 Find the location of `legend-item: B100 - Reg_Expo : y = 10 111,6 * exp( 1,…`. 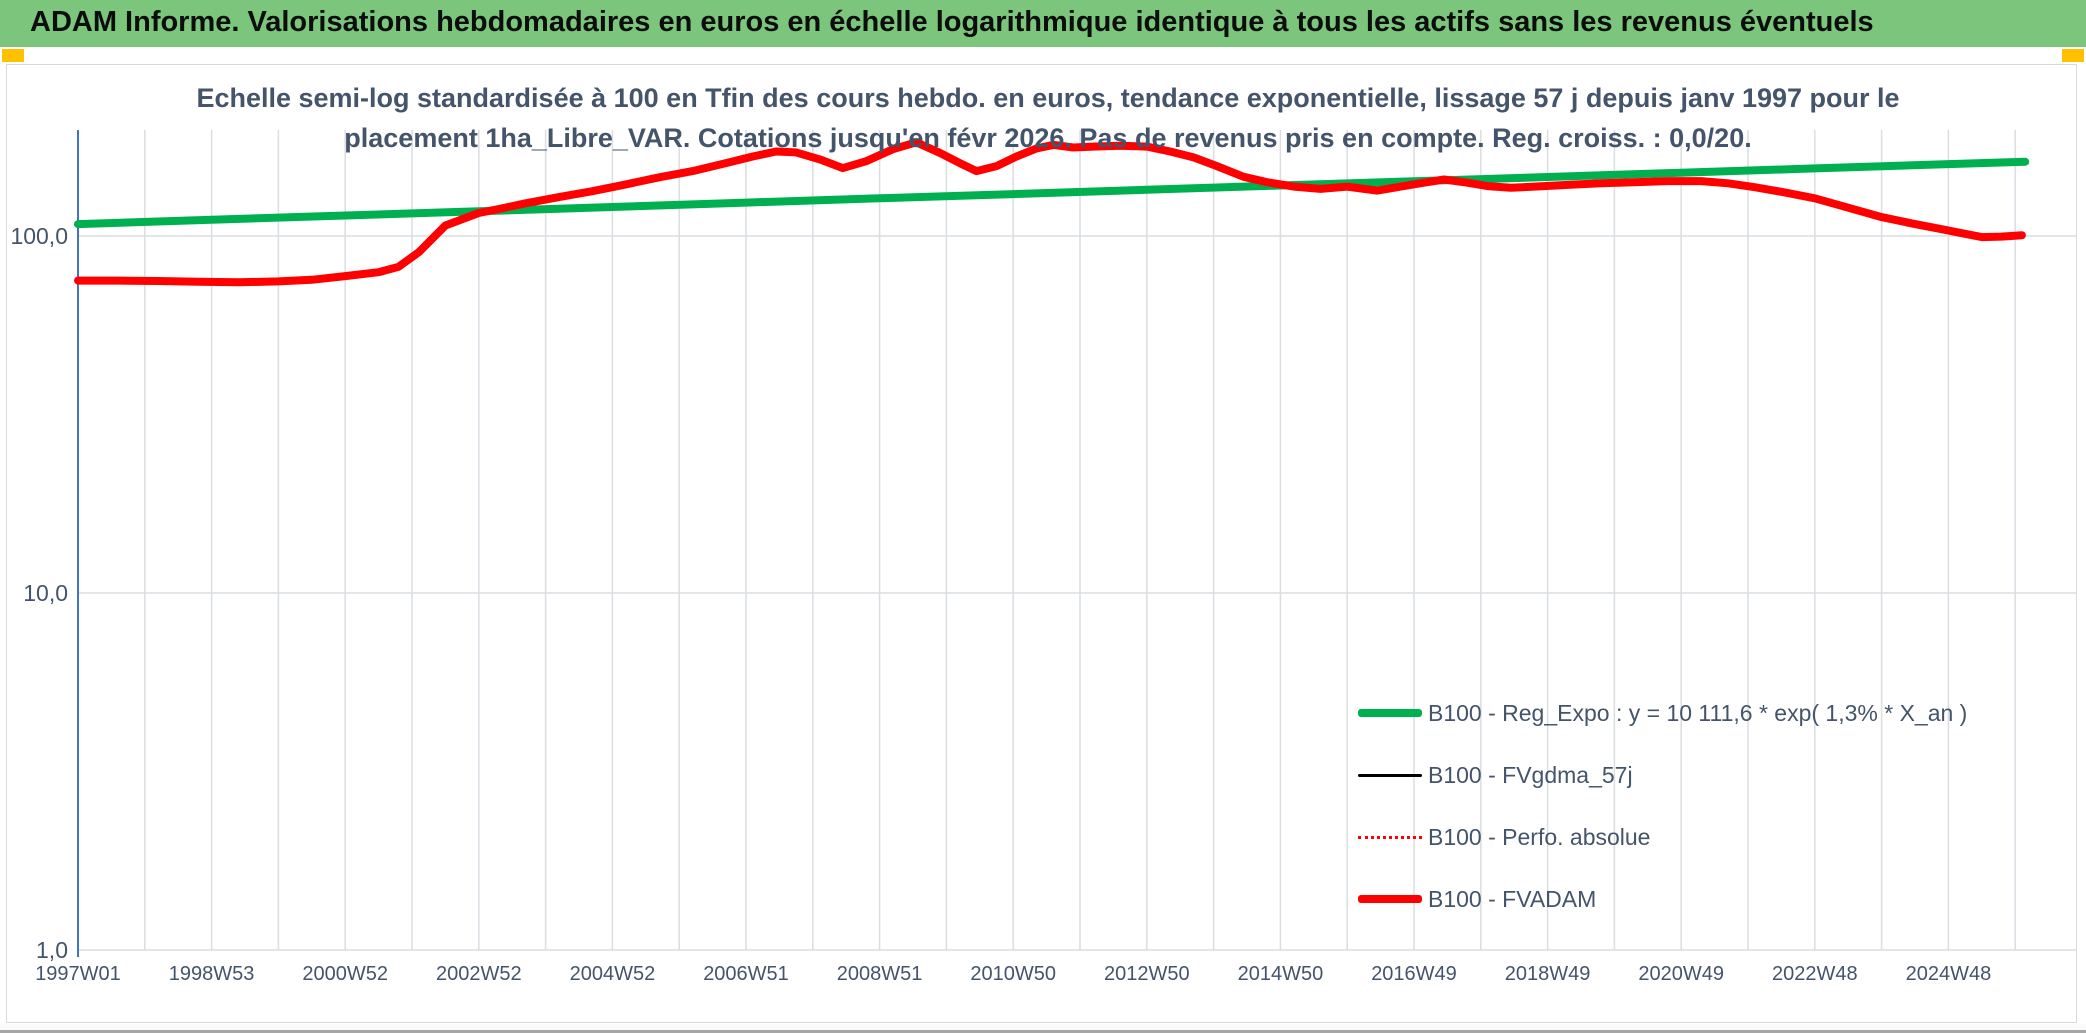

legend-item: B100 - Reg_Expo : y = 10 111,6 * exp( 1,… is located at coordinates (1662, 713).